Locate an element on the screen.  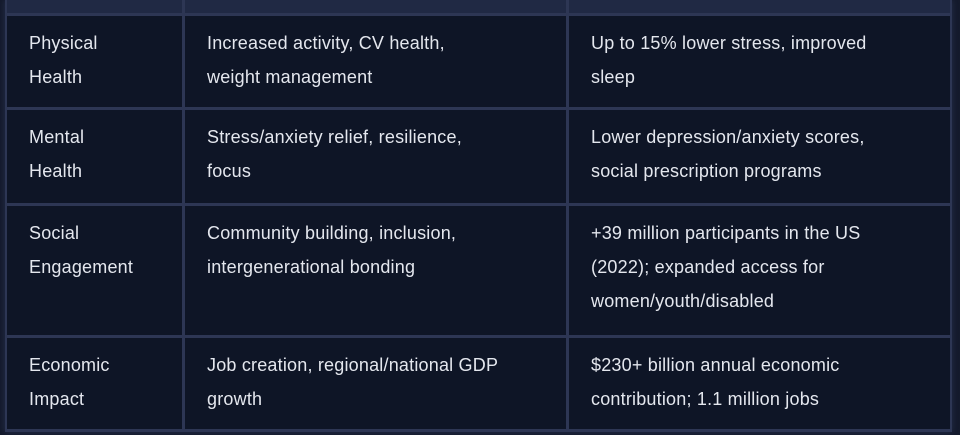
aspect-cell: Physical Health is located at coordinates (94, 61).